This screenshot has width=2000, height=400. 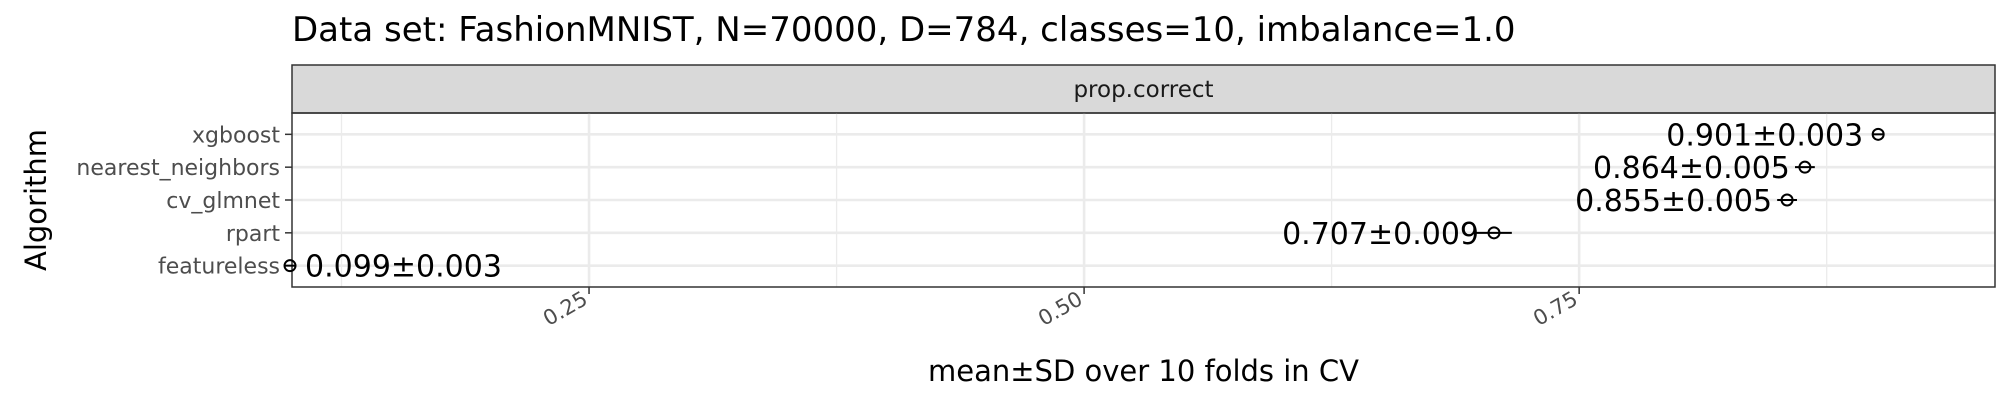 I want to click on y-tick-label: cv_glmnet, so click(x=223, y=201).